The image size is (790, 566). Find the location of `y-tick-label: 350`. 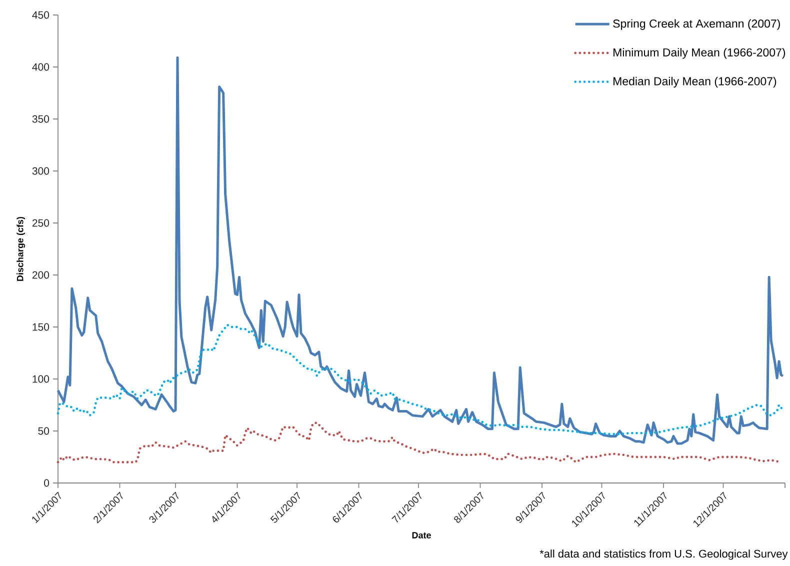

y-tick-label: 350 is located at coordinates (41, 119).